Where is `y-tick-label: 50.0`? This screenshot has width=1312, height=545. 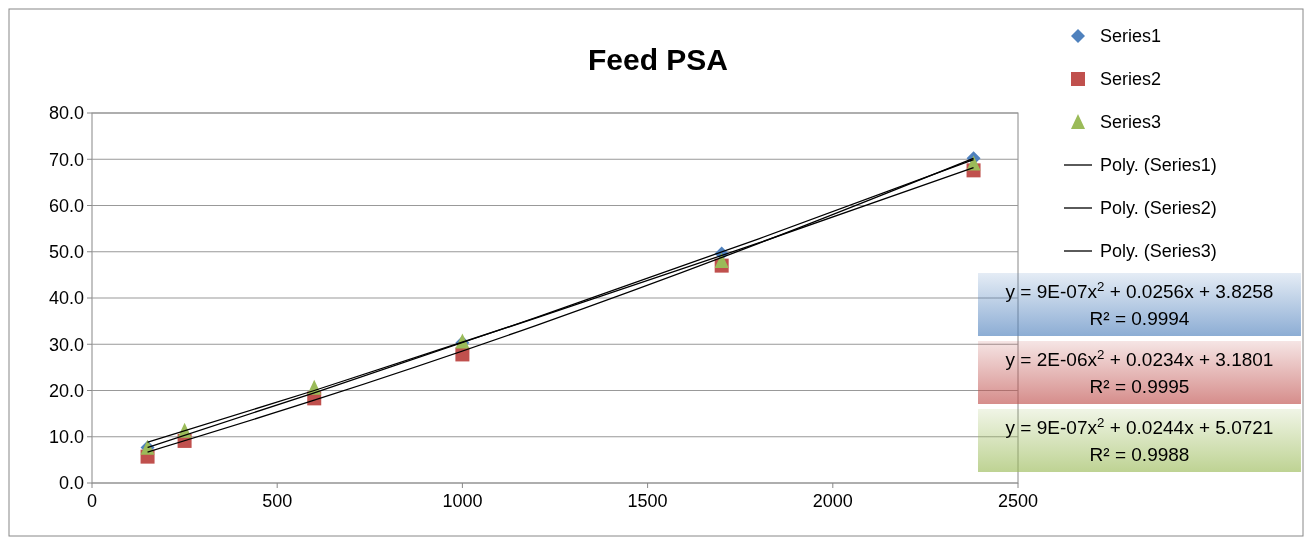
y-tick-label: 50.0 is located at coordinates (66, 252).